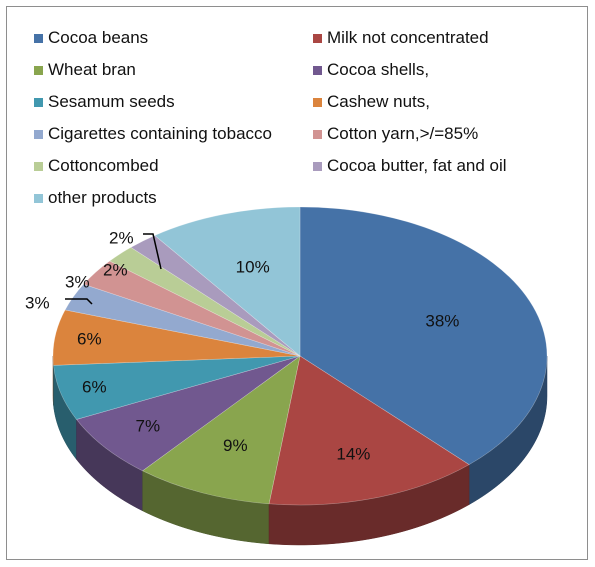 The height and width of the screenshot is (567, 595). I want to click on legend-item-cocoa-butter: Cocoa butter, fat and oil, so click(410, 166).